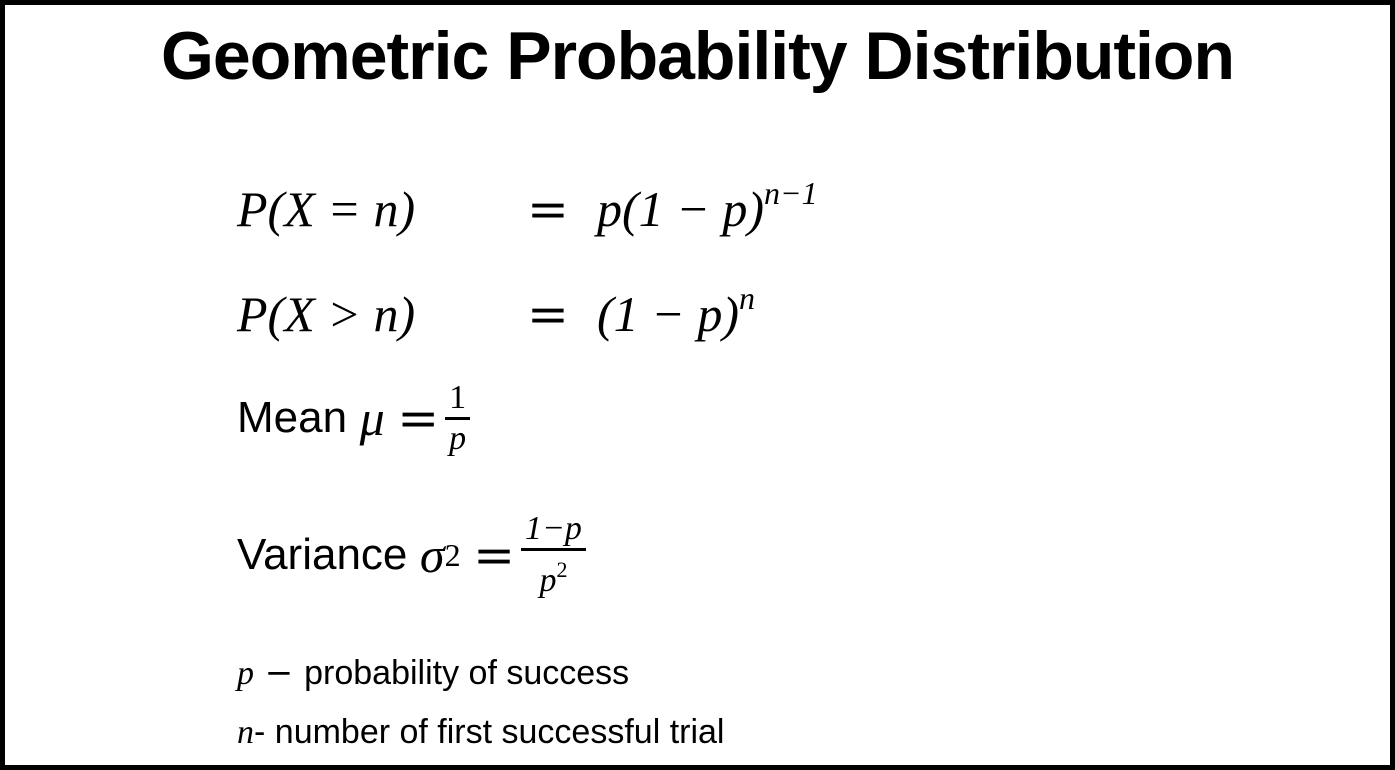 The image size is (1395, 770). What do you see at coordinates (245, 732) in the screenshot?
I see `legend-symbol: n` at bounding box center [245, 732].